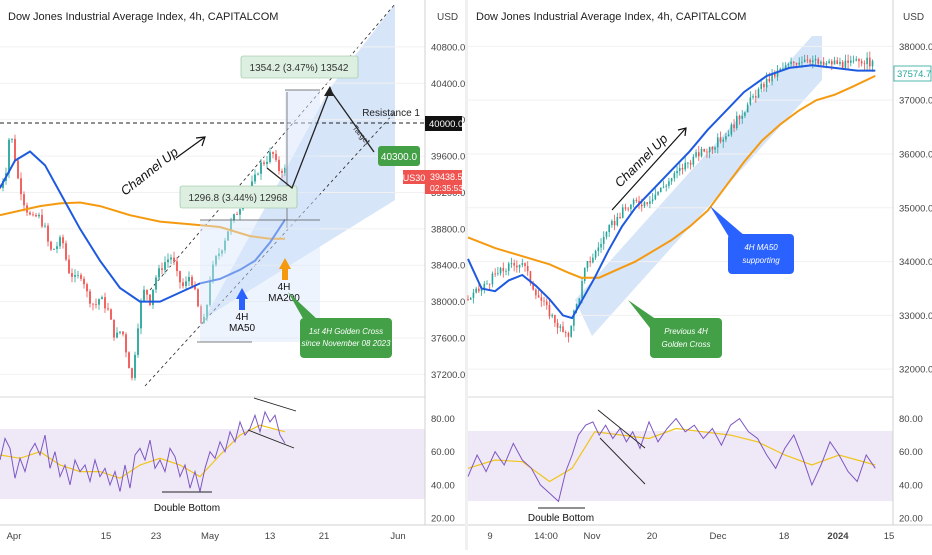  I want to click on time-tick-label: 2024, so click(838, 536).